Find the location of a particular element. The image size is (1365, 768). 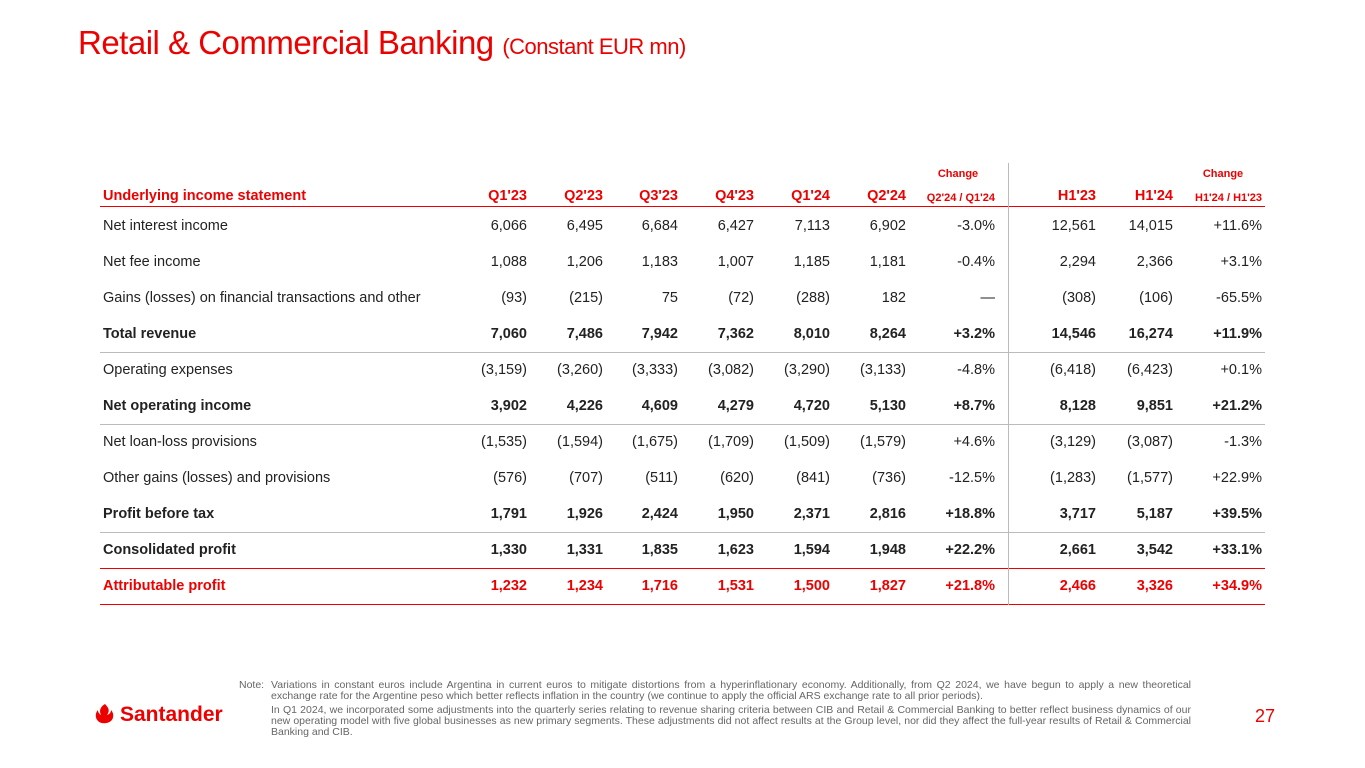

cell-value: 1,623 is located at coordinates (735, 550).